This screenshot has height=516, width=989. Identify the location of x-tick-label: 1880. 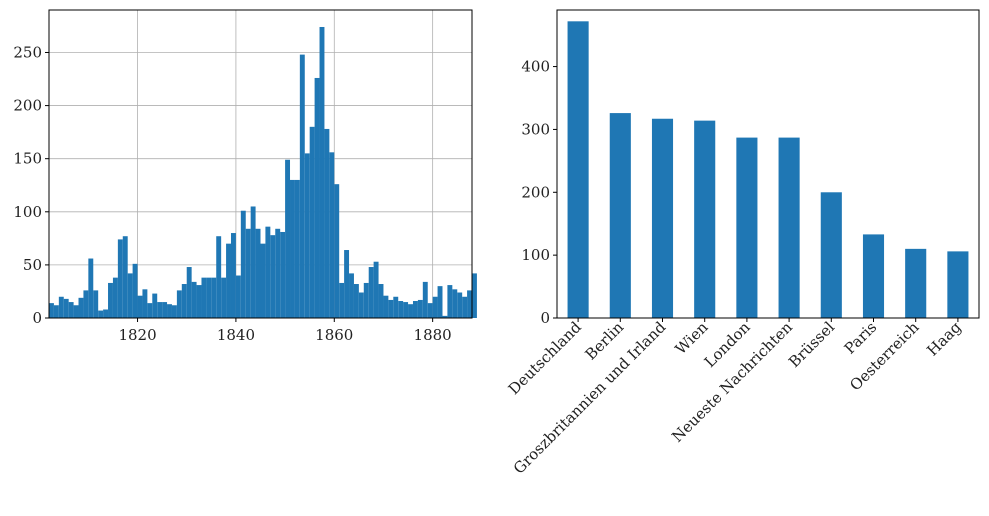
(433, 335).